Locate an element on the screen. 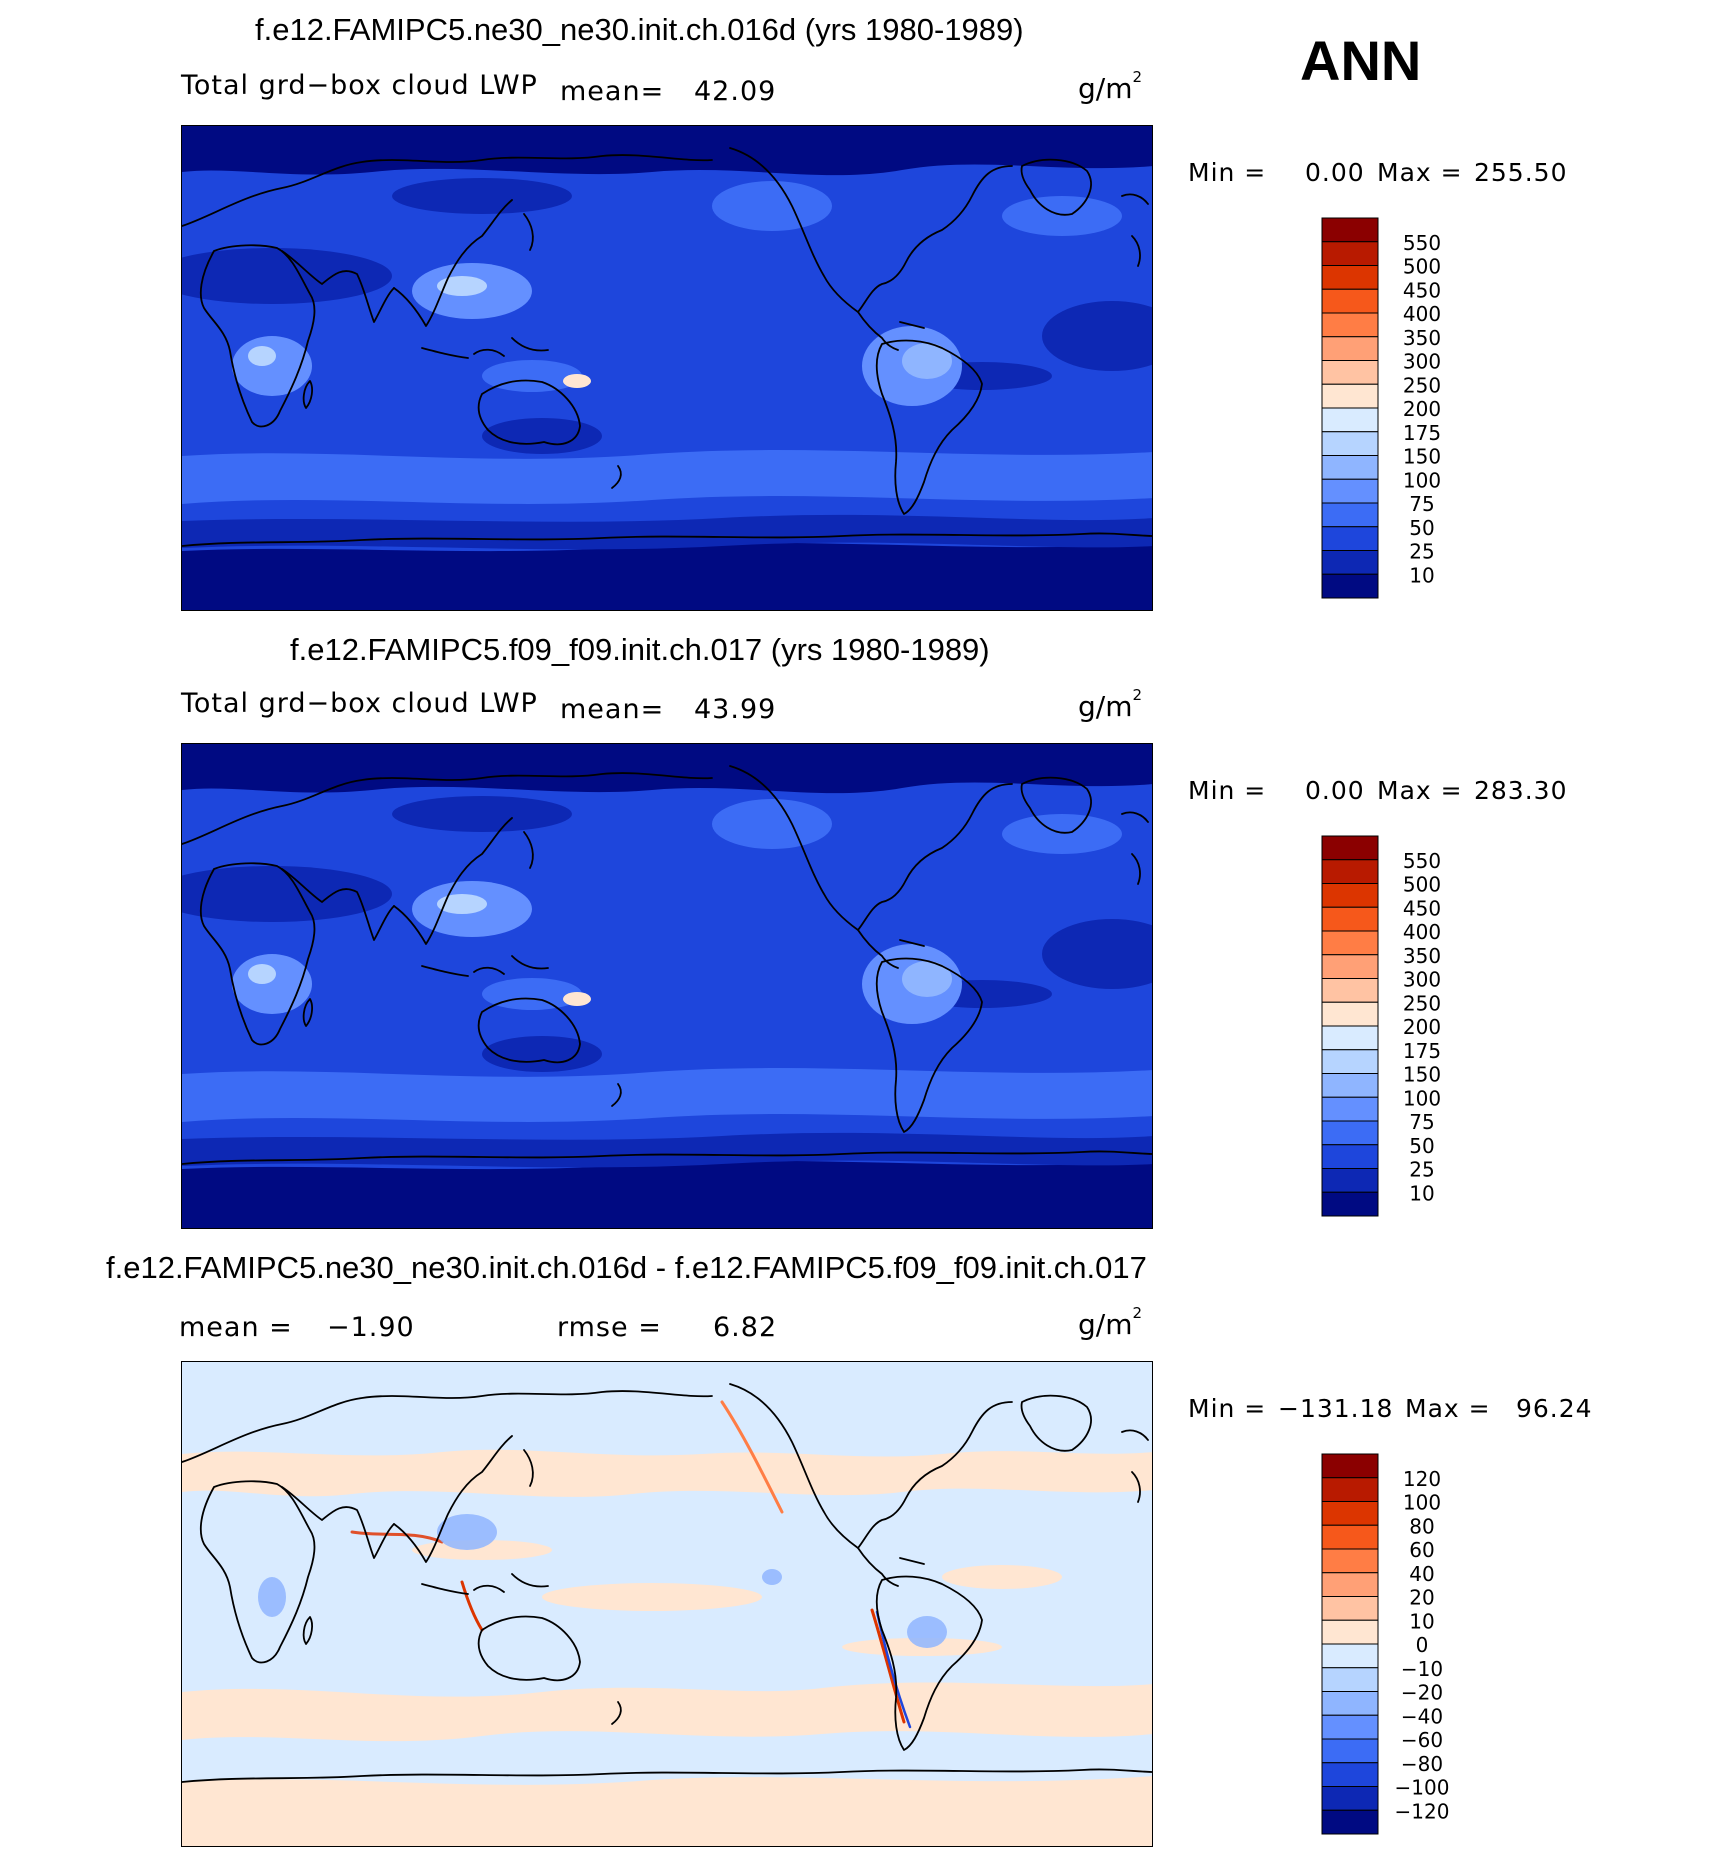  panel3-min-label: Min = is located at coordinates (1227, 1408).